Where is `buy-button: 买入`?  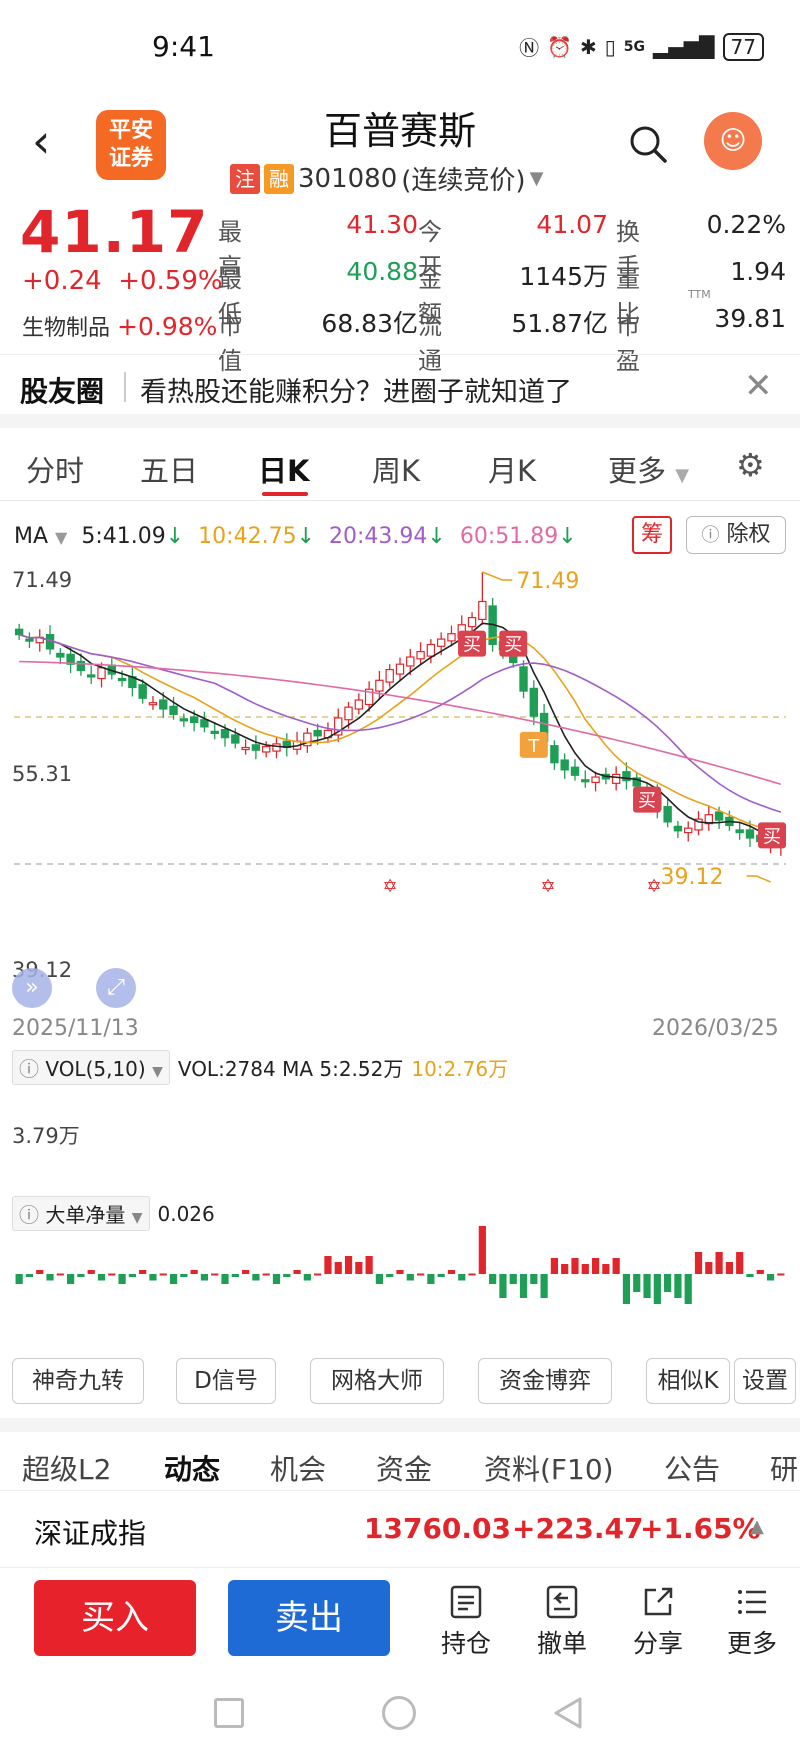
buy-button: 买入 is located at coordinates (115, 1618).